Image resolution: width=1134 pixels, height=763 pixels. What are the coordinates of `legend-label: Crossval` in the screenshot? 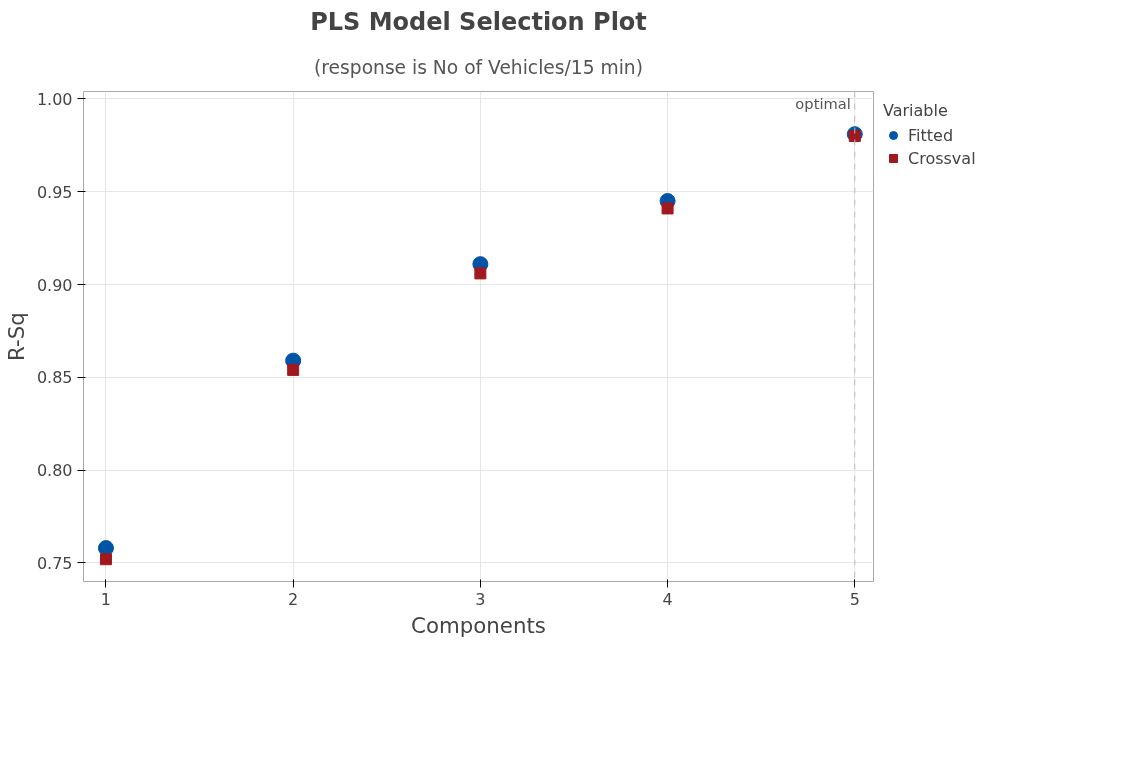 It's located at (942, 158).